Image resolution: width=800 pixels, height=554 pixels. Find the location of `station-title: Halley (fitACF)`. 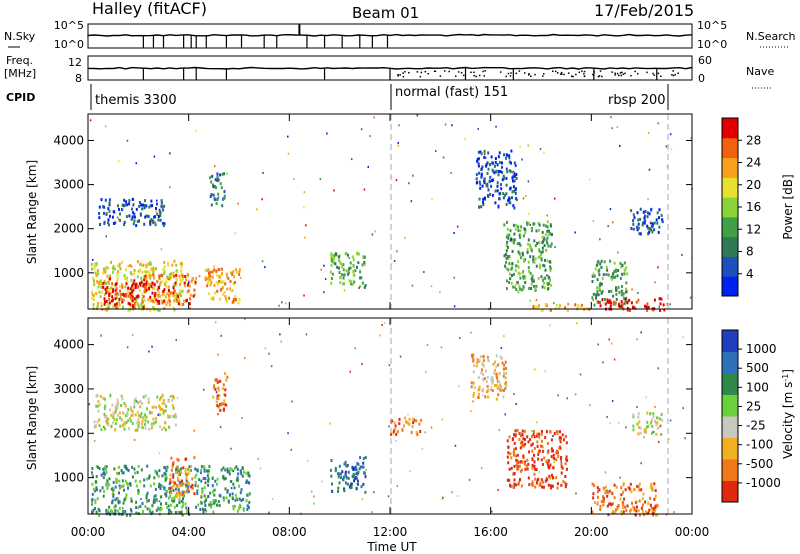

station-title: Halley (fitACF) is located at coordinates (149, 9).